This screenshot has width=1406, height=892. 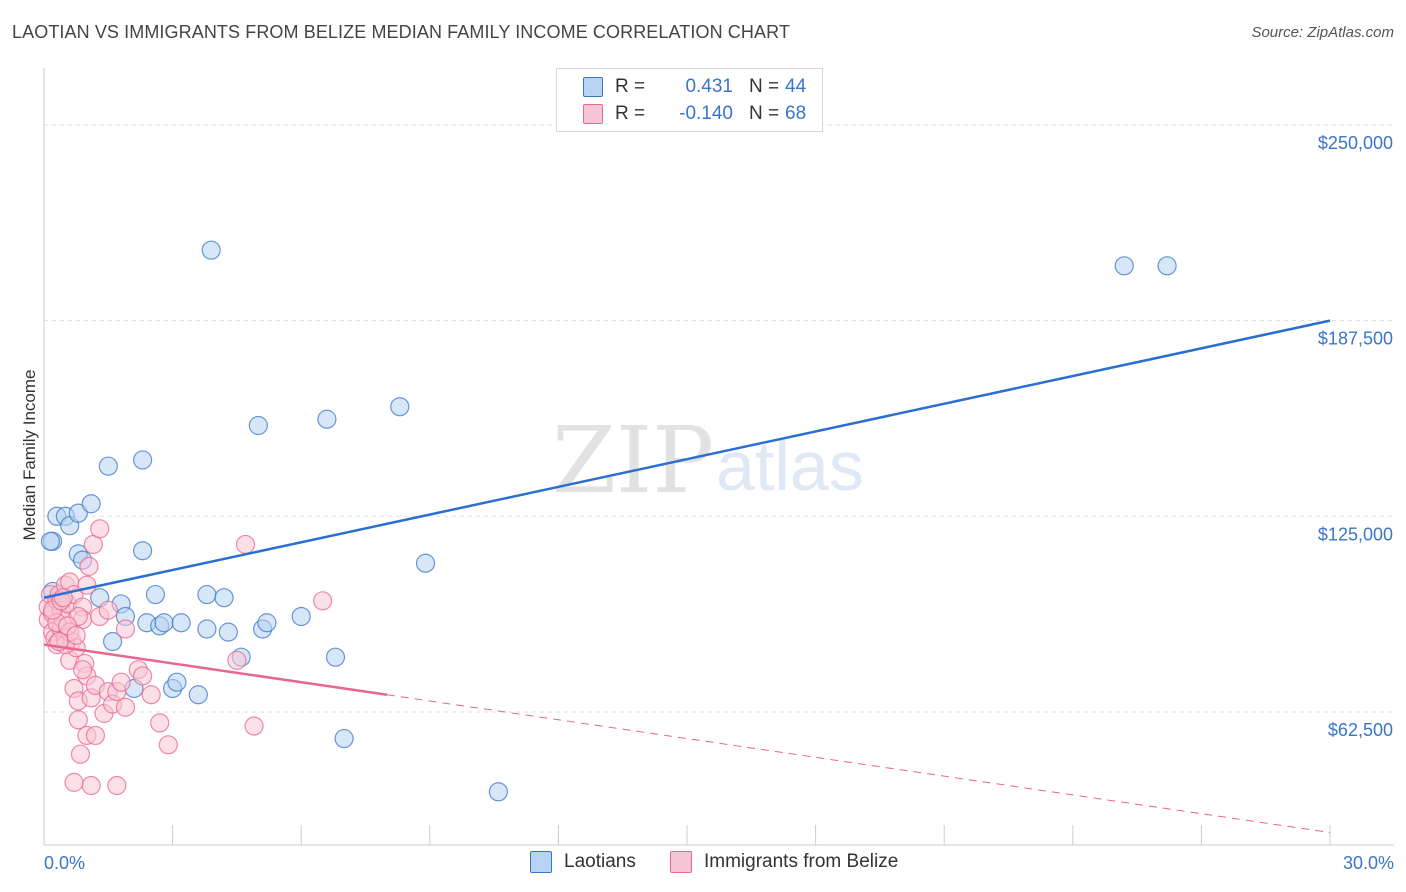 I want to click on x-tick-label-min: 0.0%, so click(x=64, y=863).